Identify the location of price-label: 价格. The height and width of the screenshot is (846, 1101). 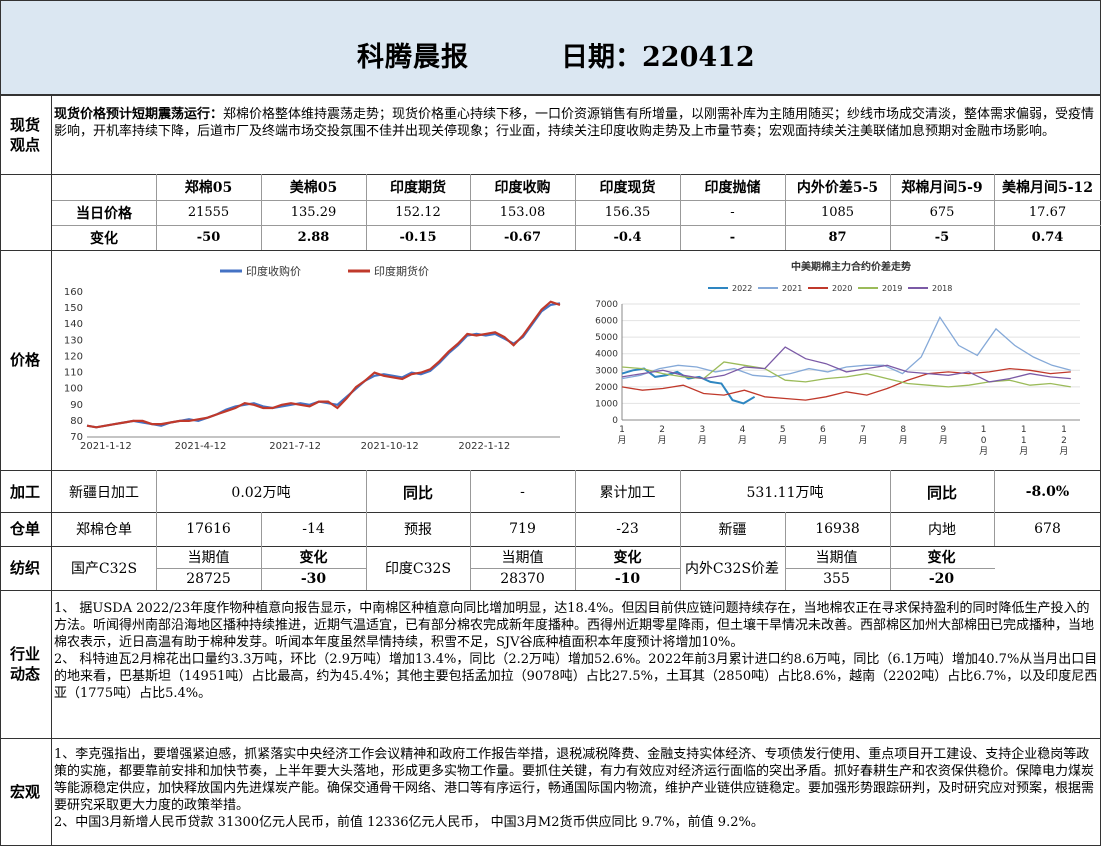
(24, 360).